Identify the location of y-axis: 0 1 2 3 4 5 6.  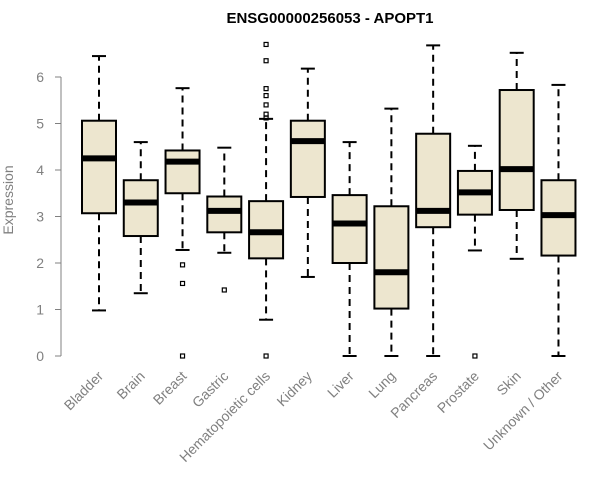
(49, 216).